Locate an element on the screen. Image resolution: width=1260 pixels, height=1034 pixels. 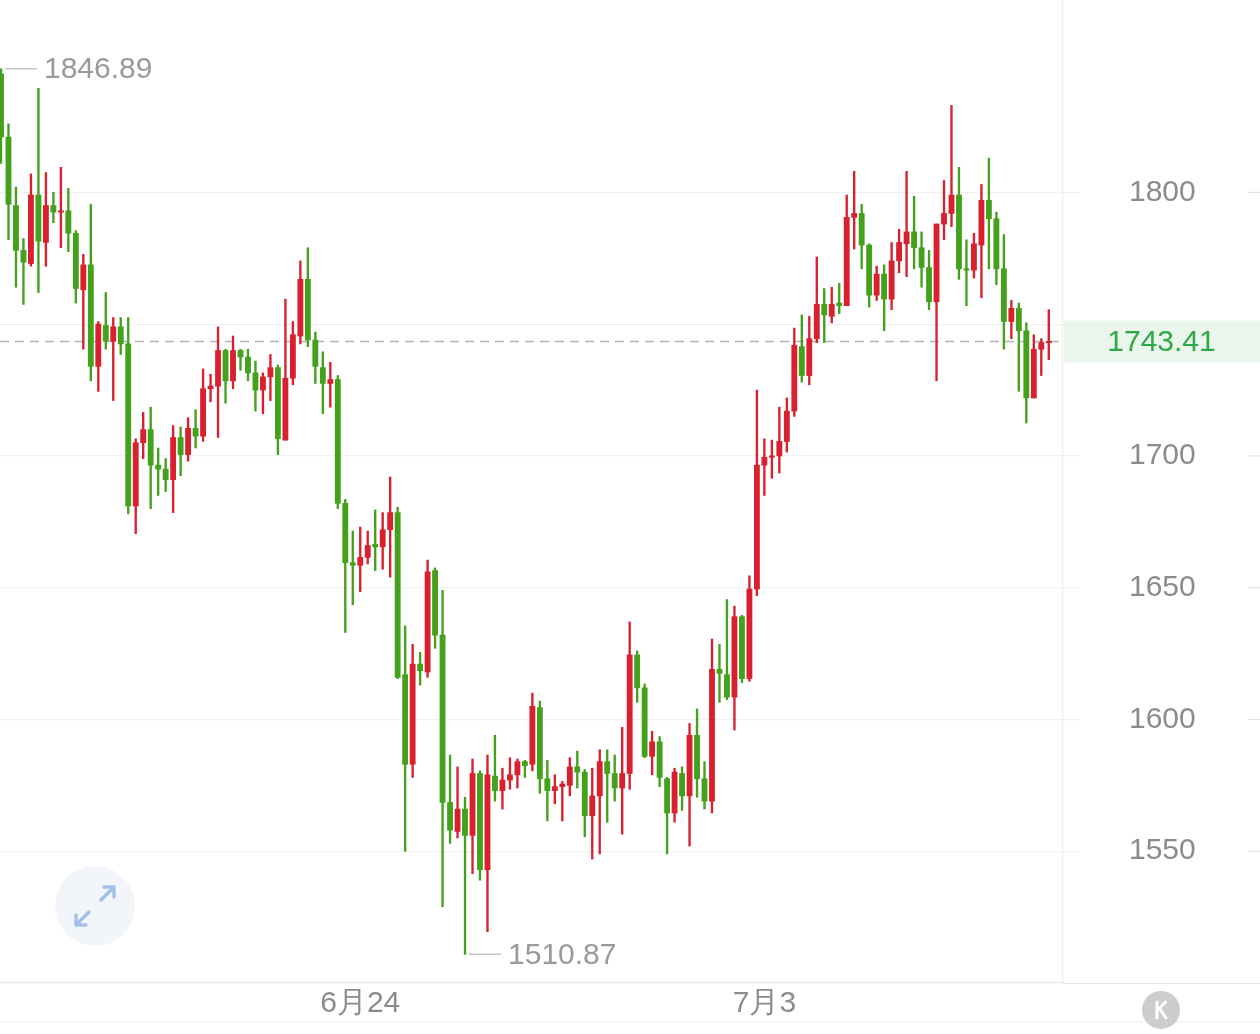
y-tick-label: 1700 is located at coordinates (1162, 454).